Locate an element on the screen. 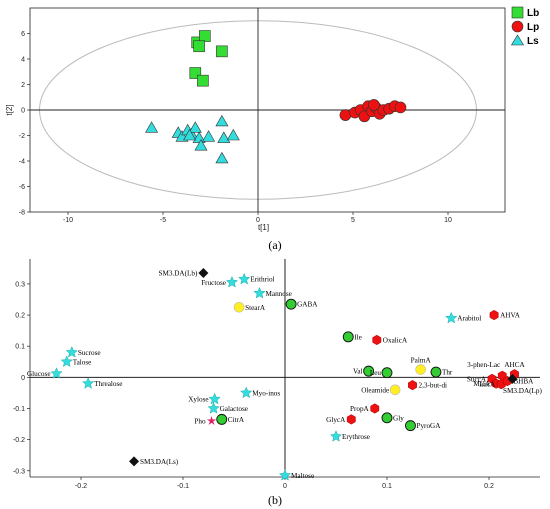 This screenshot has width=550, height=509. y-tick-label: 4 is located at coordinates (23, 60).